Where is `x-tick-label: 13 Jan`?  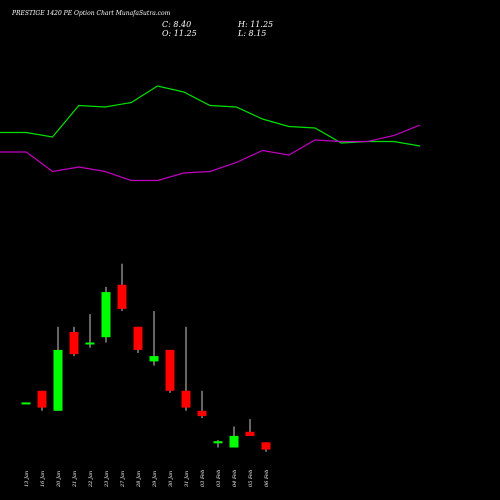
x-tick-label: 13 Jan is located at coordinates (27, 479).